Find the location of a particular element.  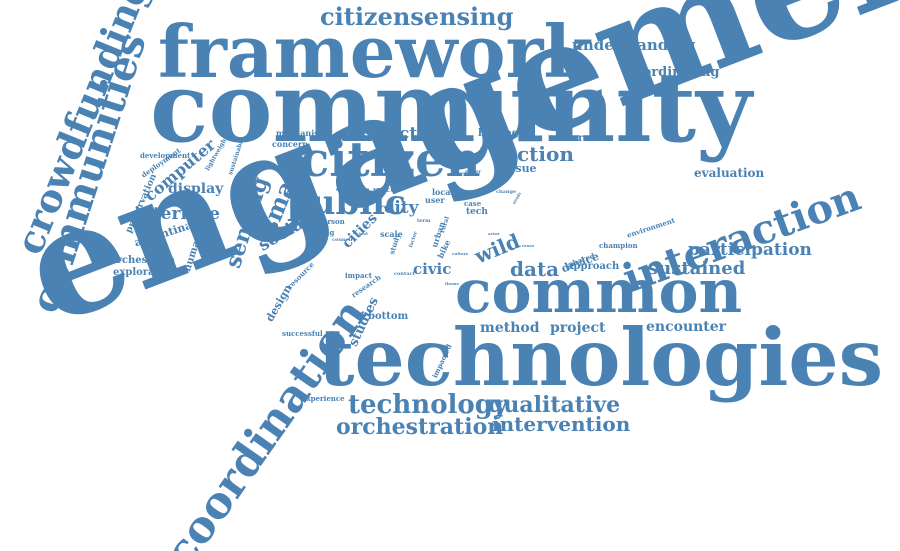

word-case: case is located at coordinates (473, 203).